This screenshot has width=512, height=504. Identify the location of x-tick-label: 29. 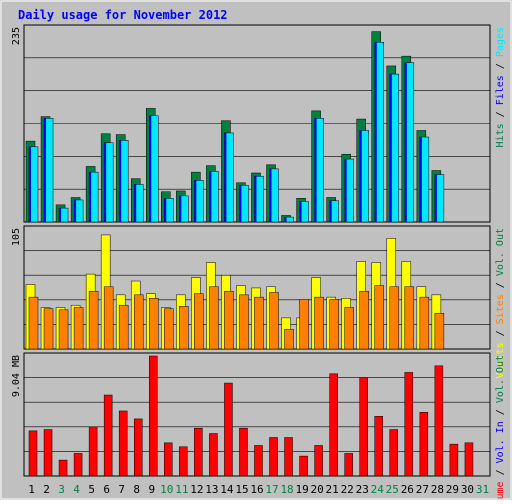
(452, 489).